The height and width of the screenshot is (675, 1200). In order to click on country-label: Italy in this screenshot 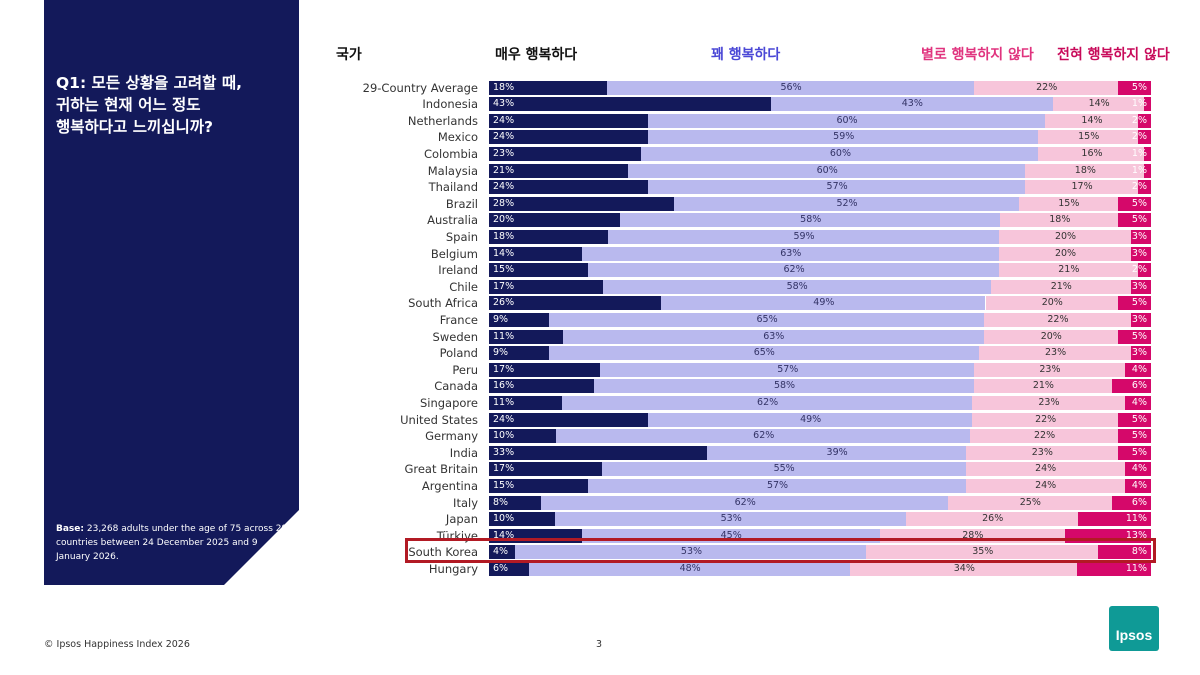, I will do `click(465, 502)`.